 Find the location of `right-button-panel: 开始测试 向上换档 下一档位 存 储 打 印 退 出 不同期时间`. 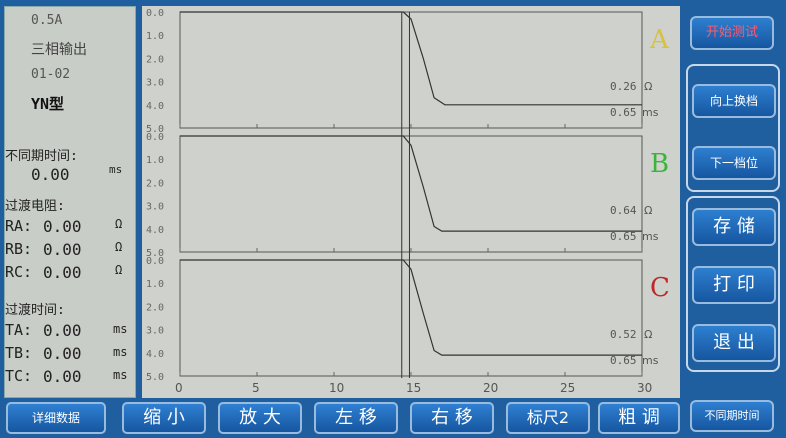

right-button-panel: 开始测试 向上换档 下一档位 存 储 打 印 退 出 不同期时间 is located at coordinates (734, 219).